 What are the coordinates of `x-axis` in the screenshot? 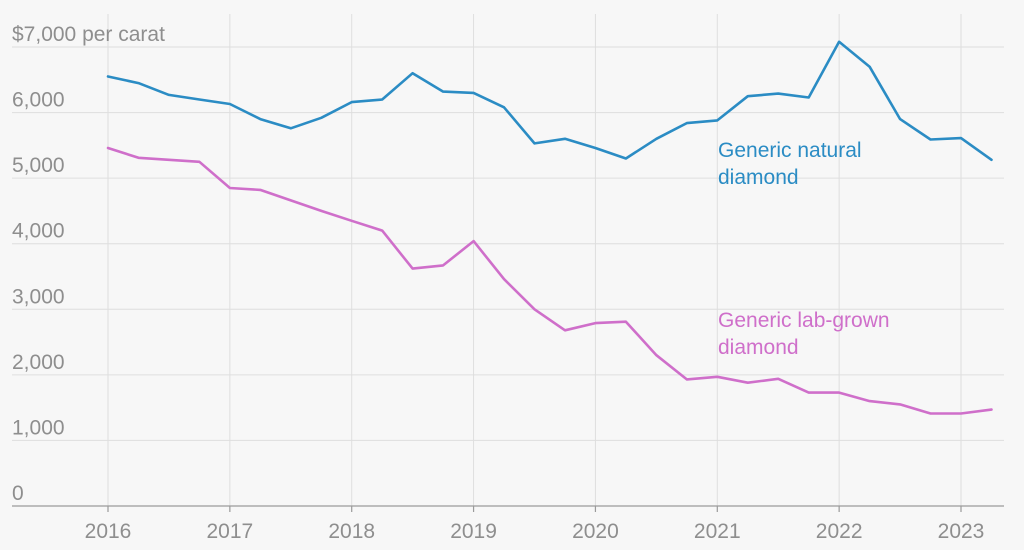 It's located at (508, 508).